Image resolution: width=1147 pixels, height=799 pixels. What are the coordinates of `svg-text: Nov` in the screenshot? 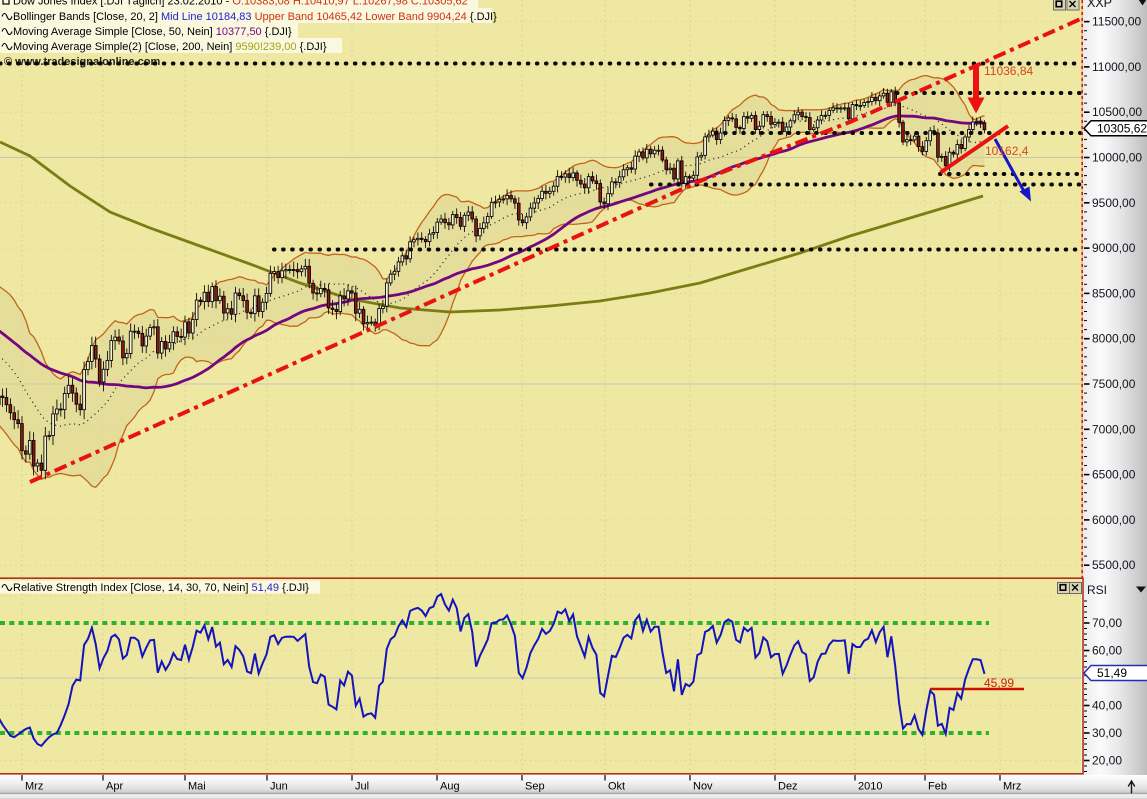 It's located at (703, 787).